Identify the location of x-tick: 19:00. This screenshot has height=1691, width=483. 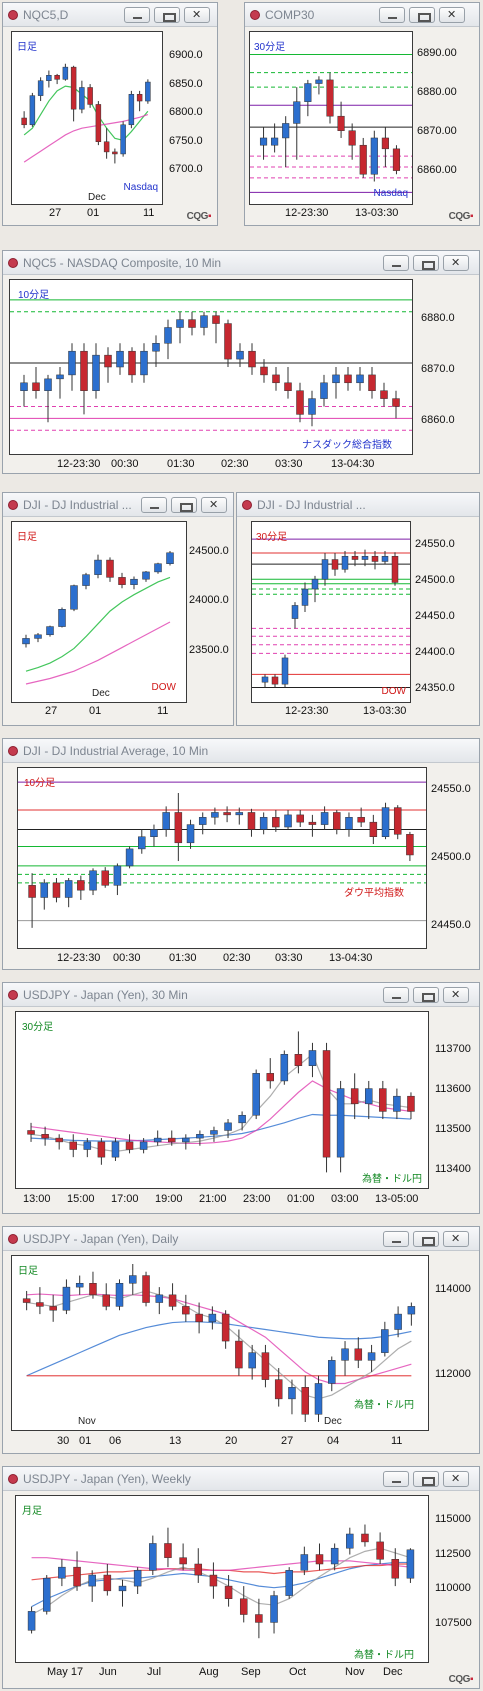
(169, 1199).